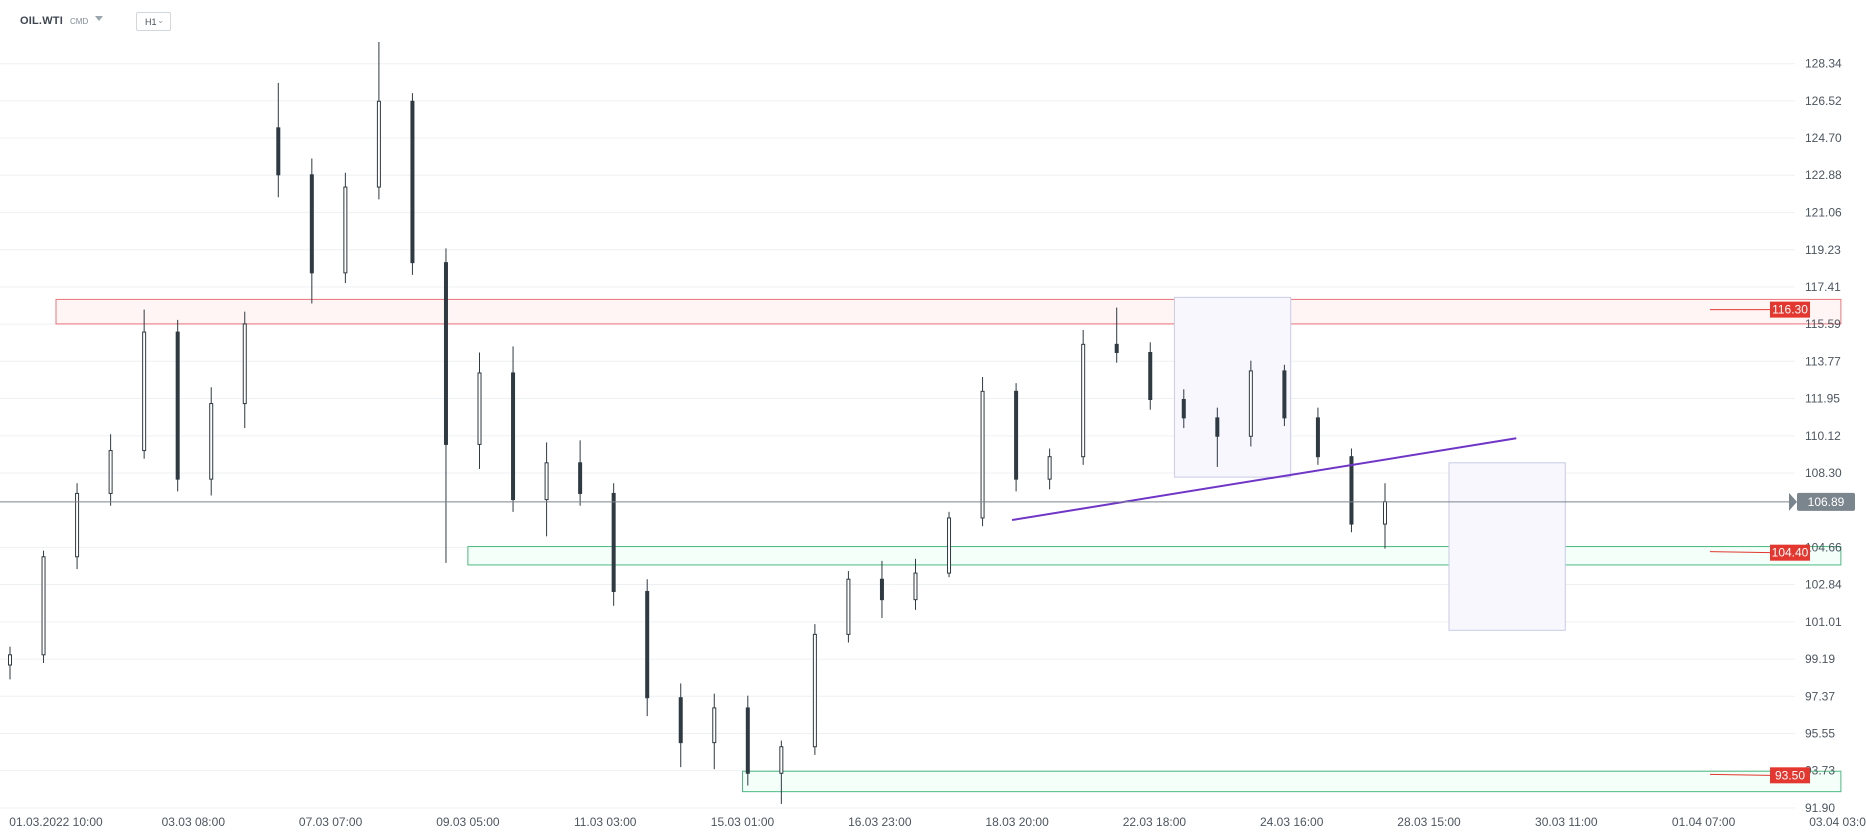 The width and height of the screenshot is (1866, 832). I want to click on x-axis-tick-label: 24.03 16:00, so click(1292, 822).